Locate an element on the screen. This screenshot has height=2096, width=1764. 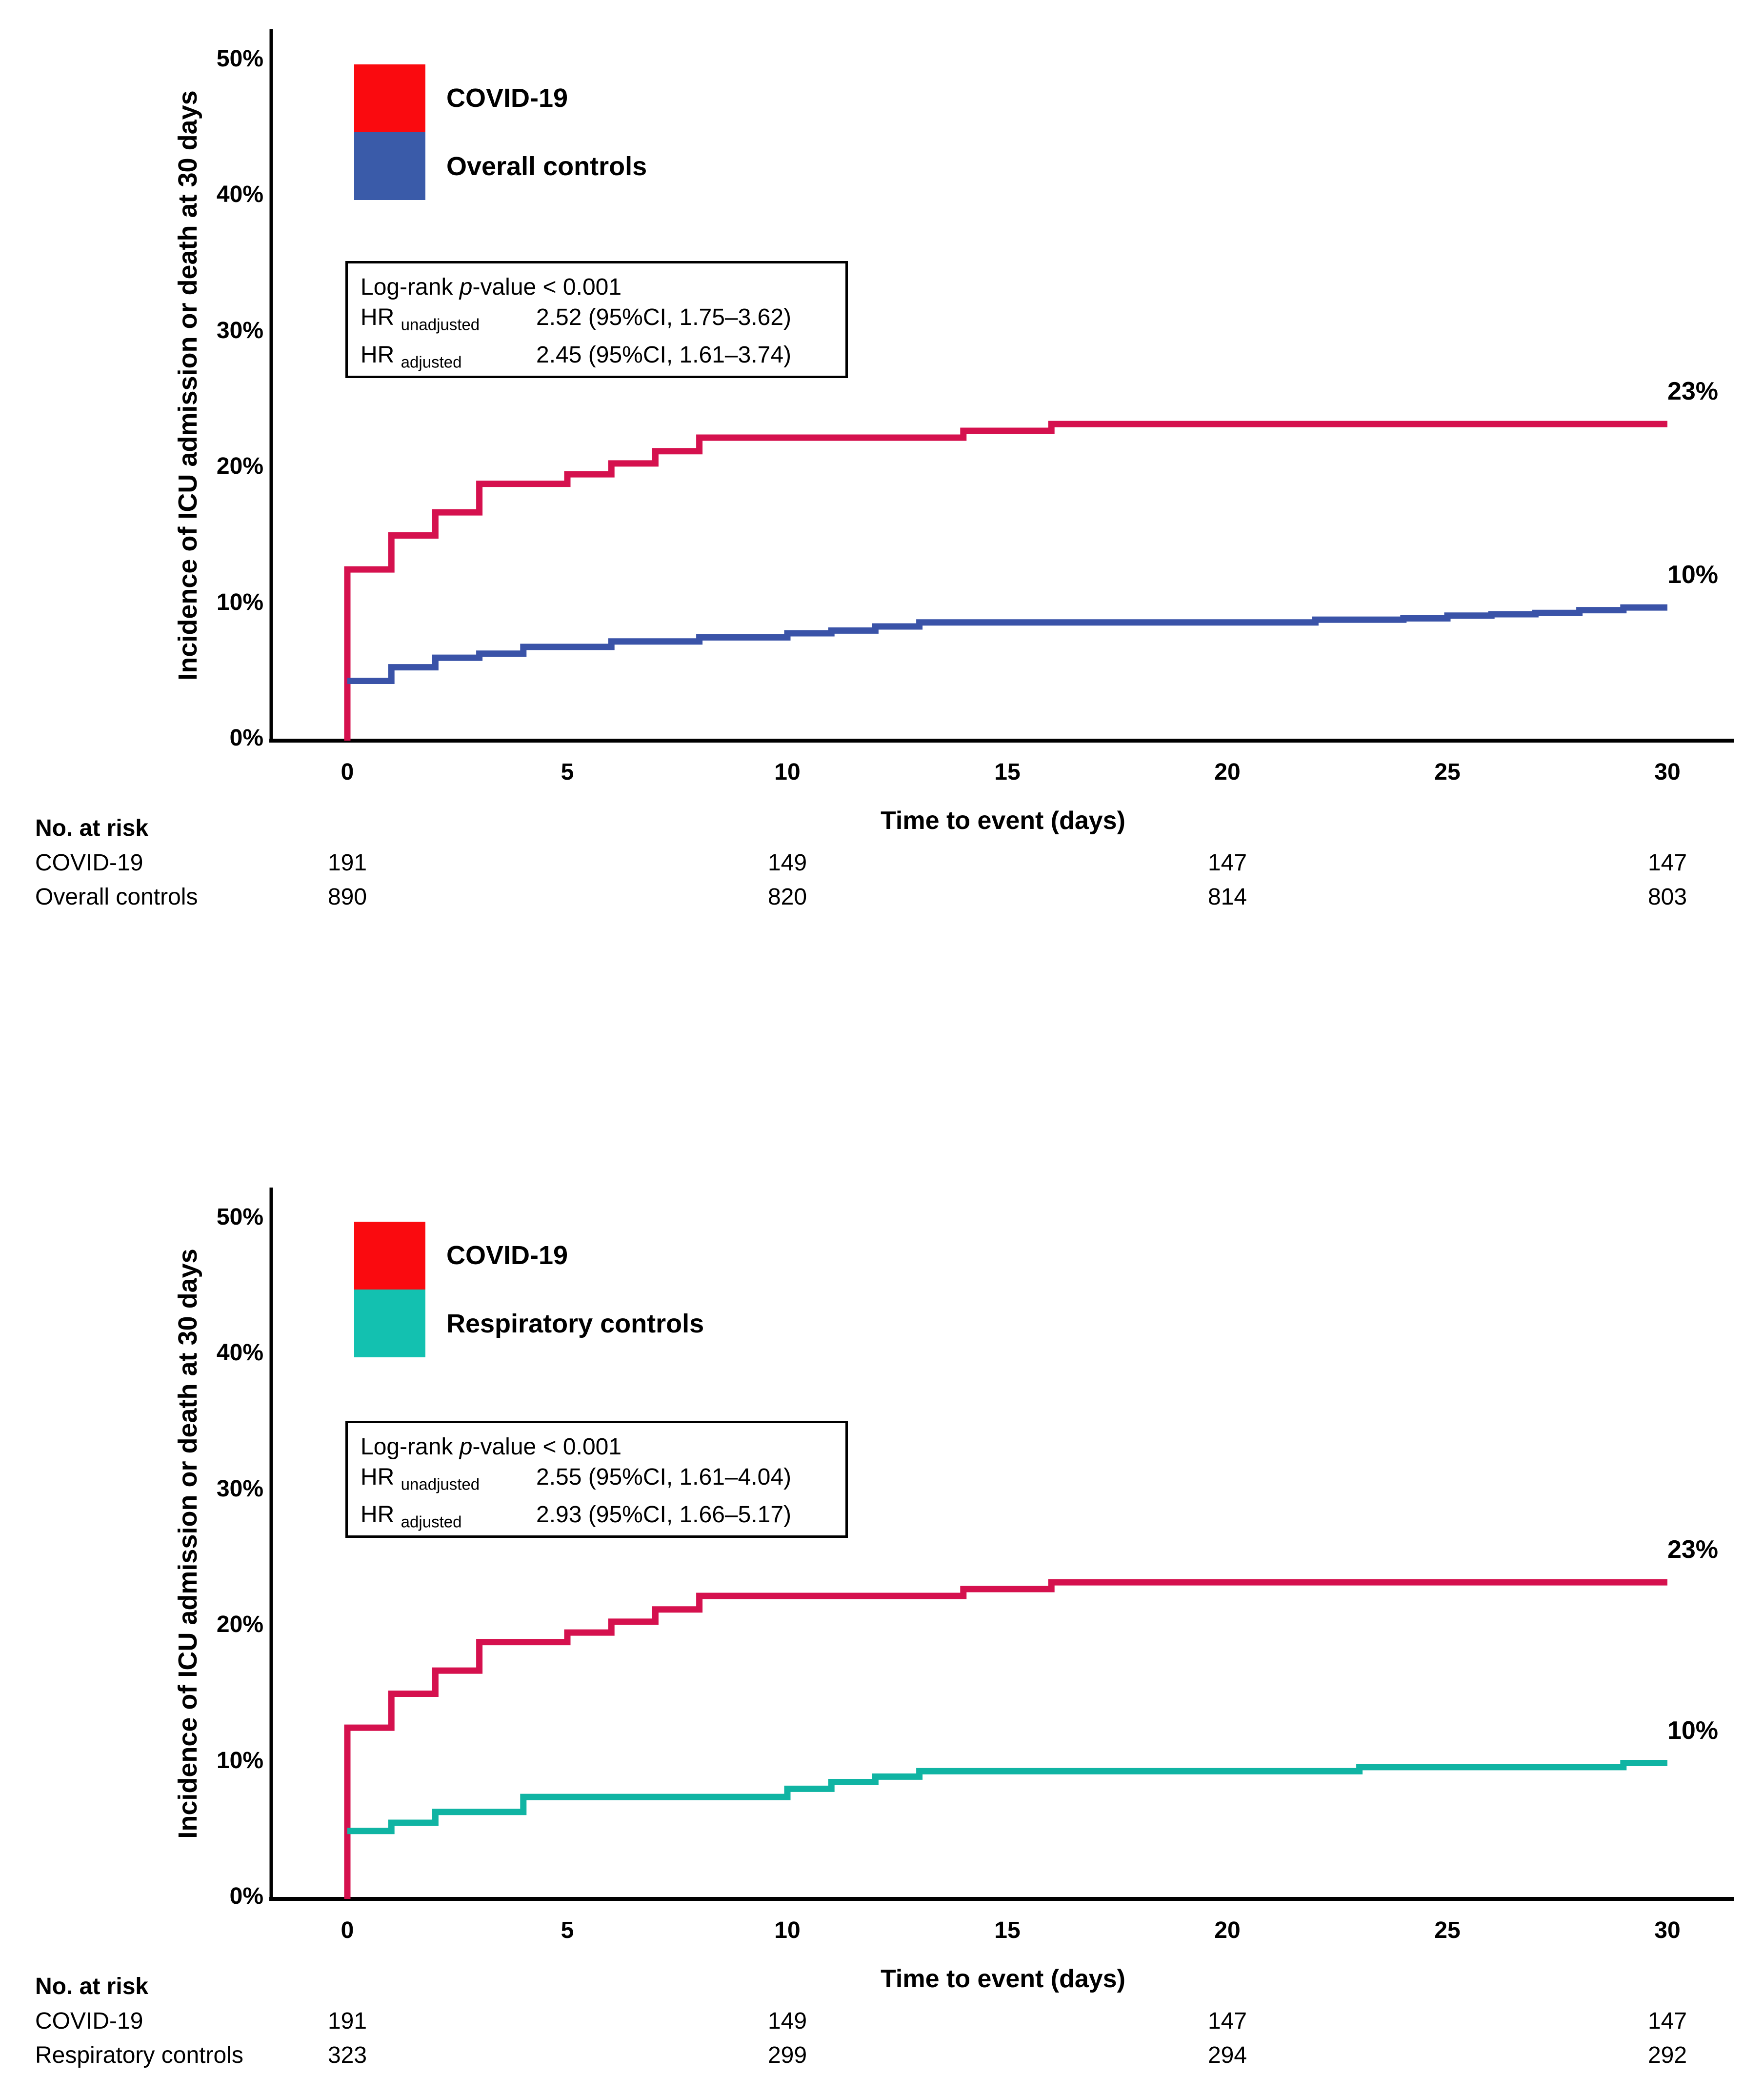
risk-value: 294 is located at coordinates (1227, 2055).